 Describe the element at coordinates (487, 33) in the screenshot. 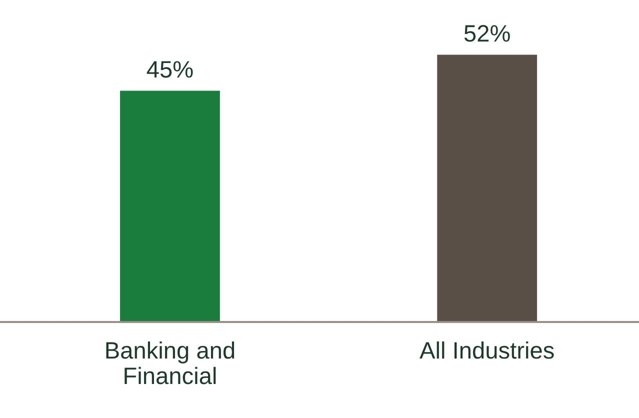

I see `data-label: 52%` at that location.